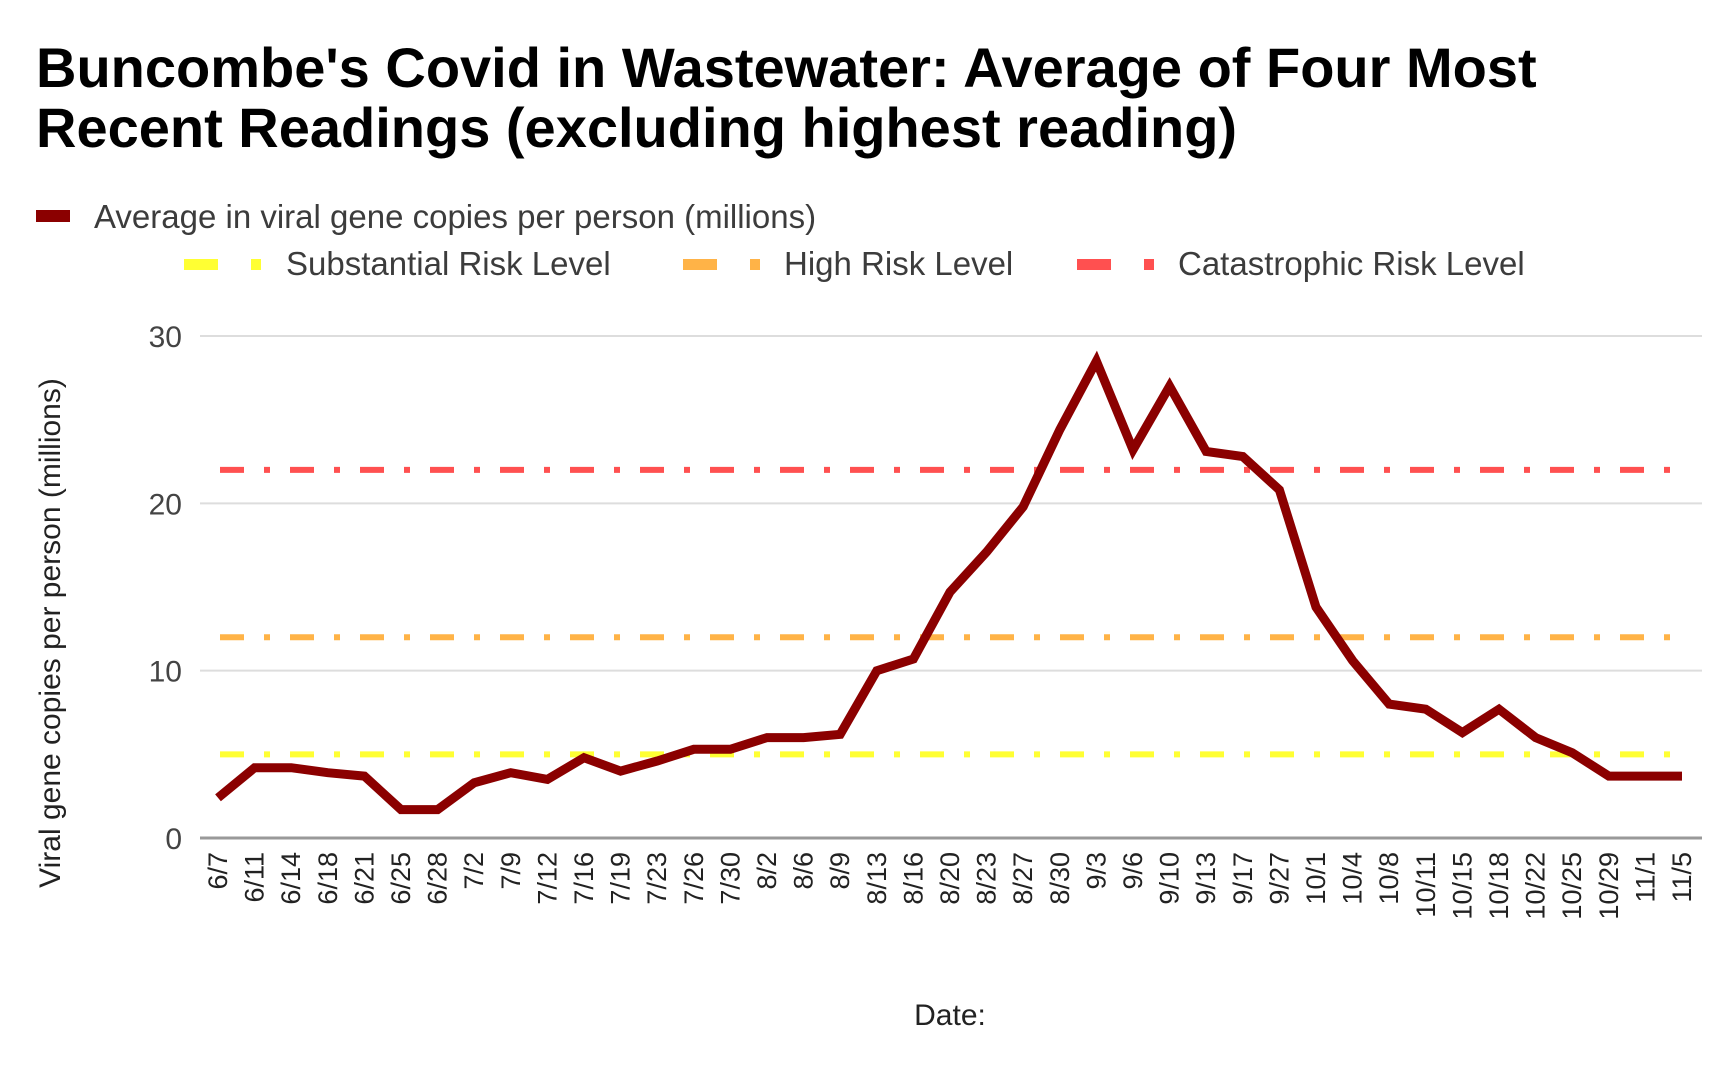 Image resolution: width=1726 pixels, height=1080 pixels. I want to click on legend-label-catastrophic: Catastrophic Risk Level, so click(1351, 263).